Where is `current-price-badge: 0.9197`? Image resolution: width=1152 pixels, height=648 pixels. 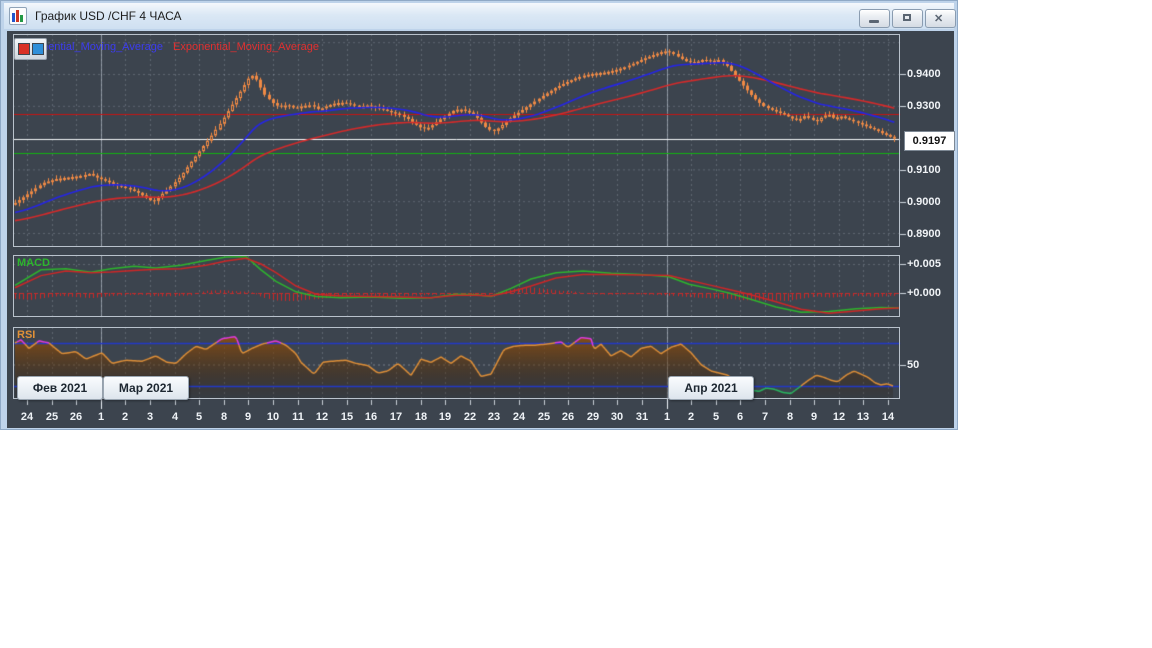 current-price-badge: 0.9197 is located at coordinates (929, 141).